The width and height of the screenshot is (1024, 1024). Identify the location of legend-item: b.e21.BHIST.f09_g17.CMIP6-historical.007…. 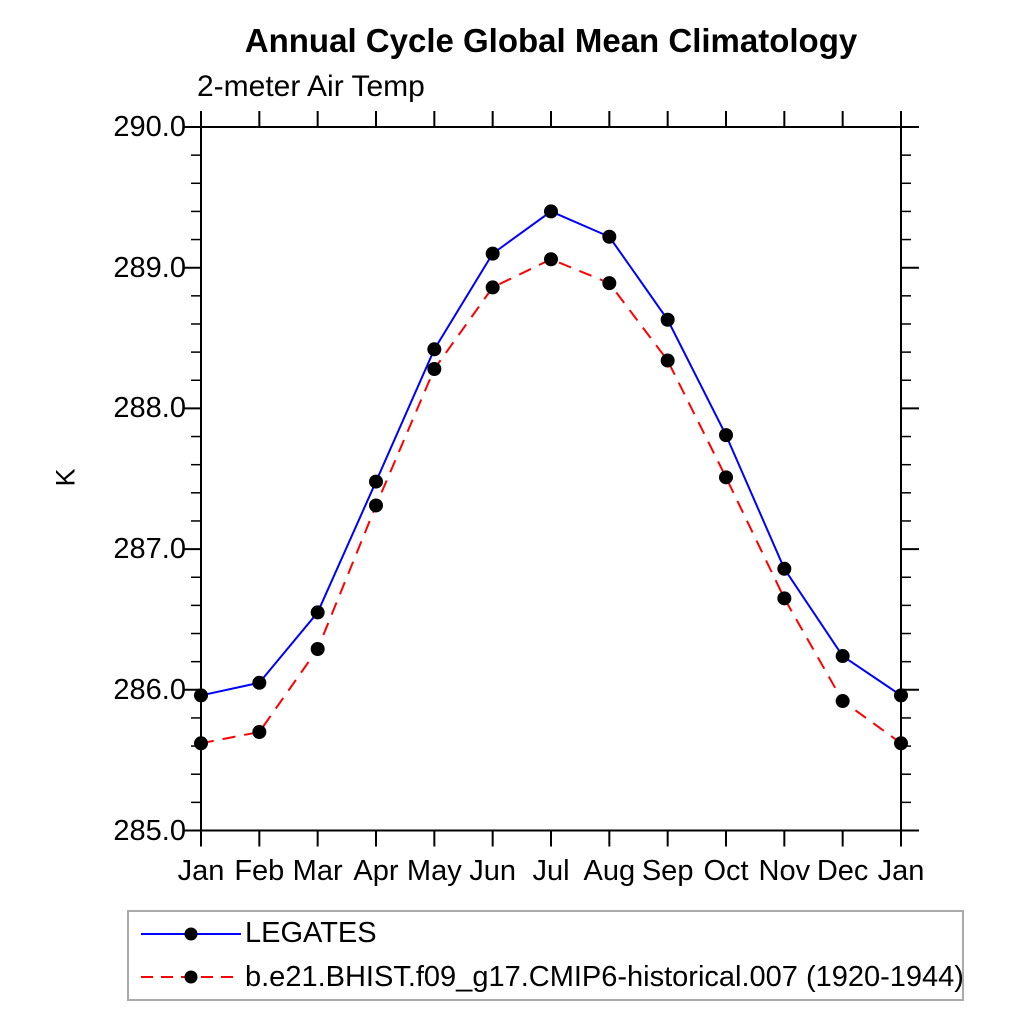
(546, 978).